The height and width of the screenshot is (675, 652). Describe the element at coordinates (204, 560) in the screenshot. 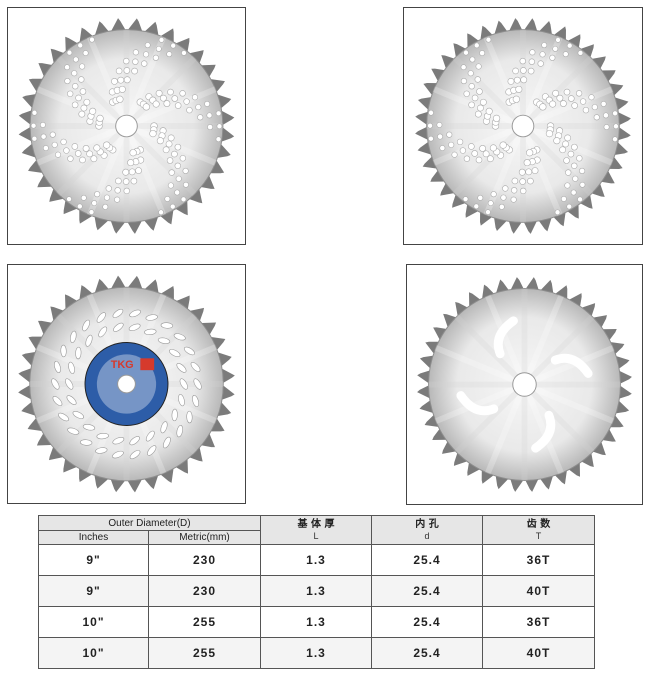

I see `cell-metric: 230` at that location.